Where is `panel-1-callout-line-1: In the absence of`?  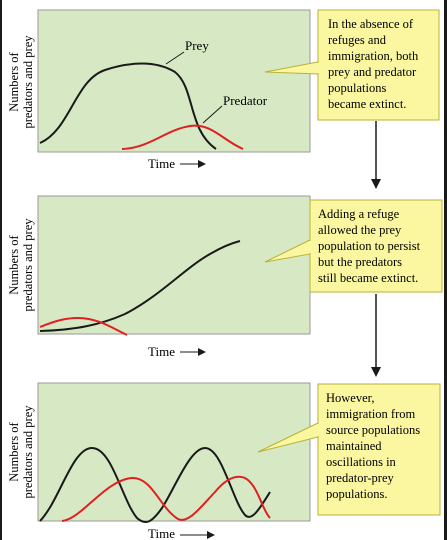 panel-1-callout-line-1: In the absence of is located at coordinates (371, 24).